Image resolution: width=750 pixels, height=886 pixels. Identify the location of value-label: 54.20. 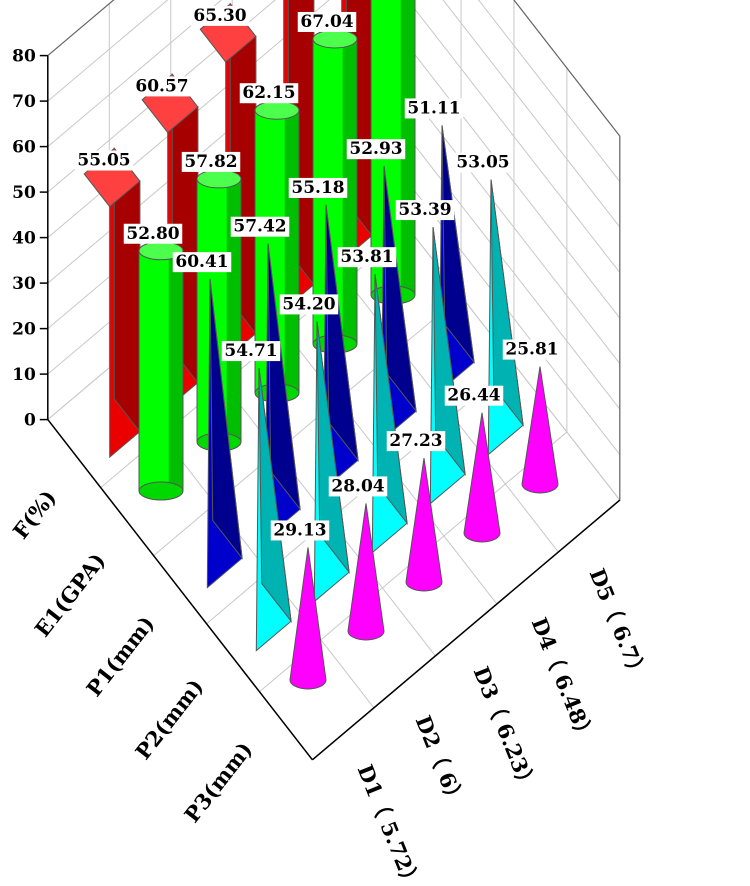
(308, 304).